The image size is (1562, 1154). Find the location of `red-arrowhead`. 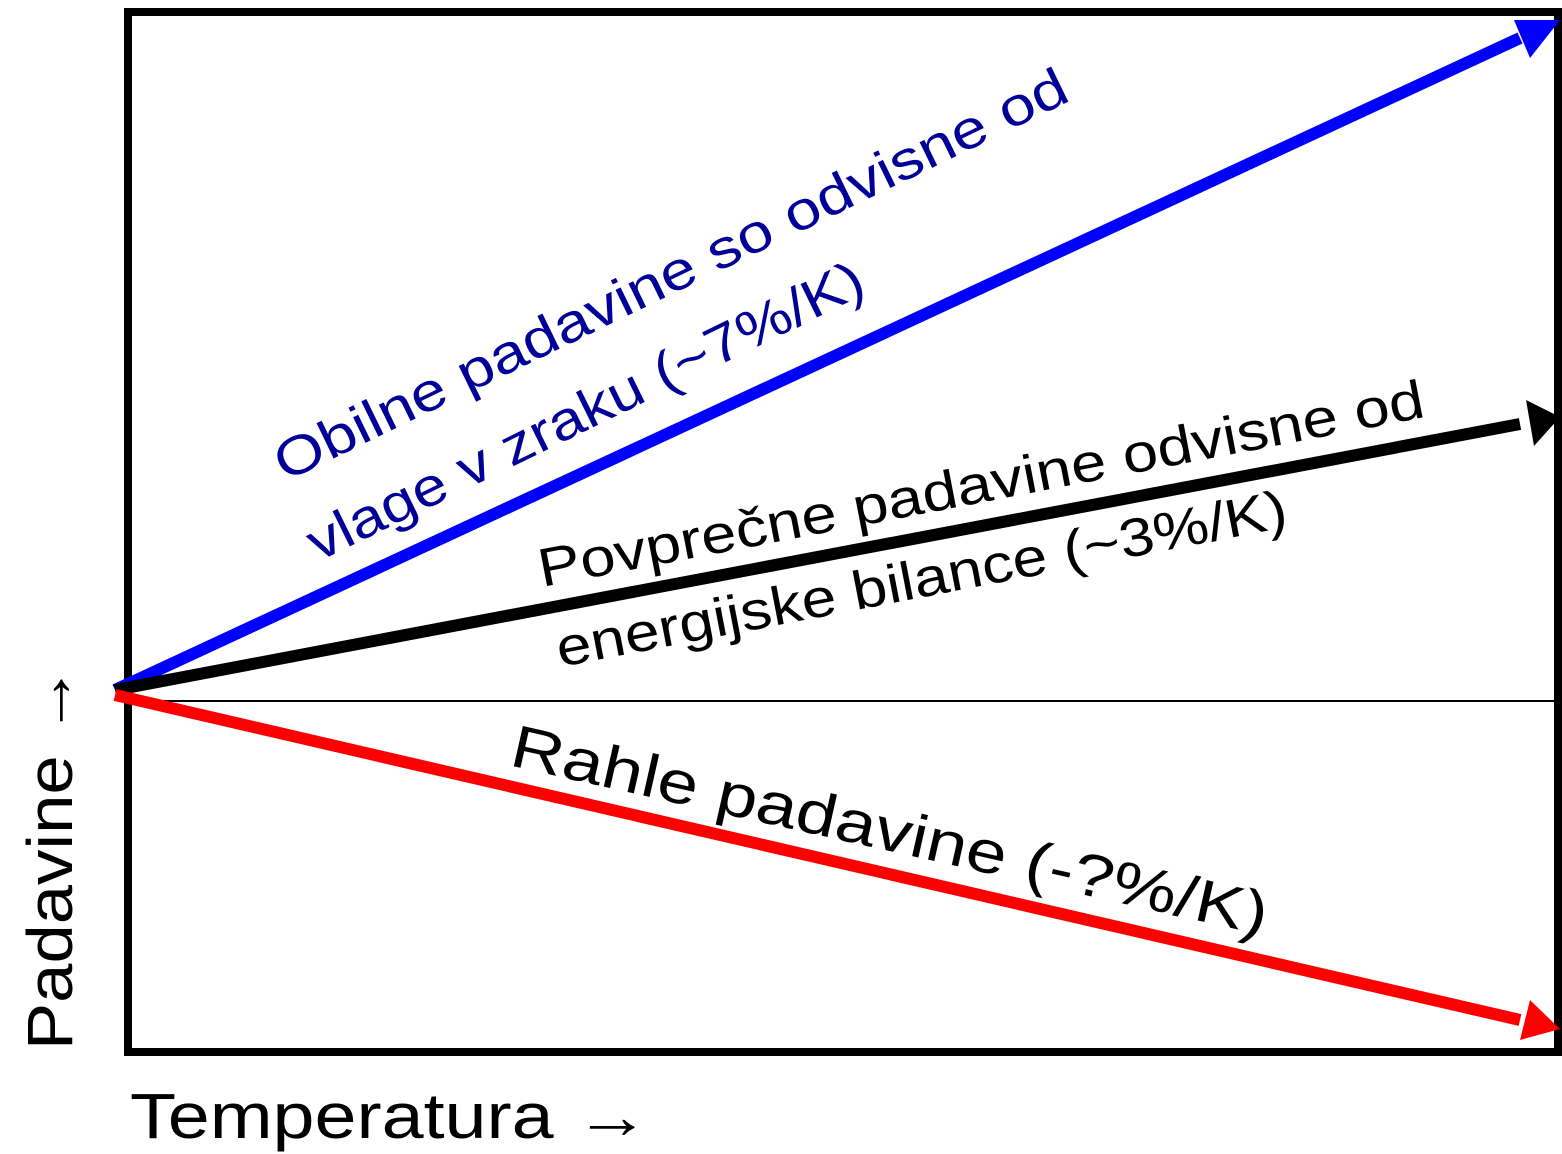

red-arrowhead is located at coordinates (1540, 1020).